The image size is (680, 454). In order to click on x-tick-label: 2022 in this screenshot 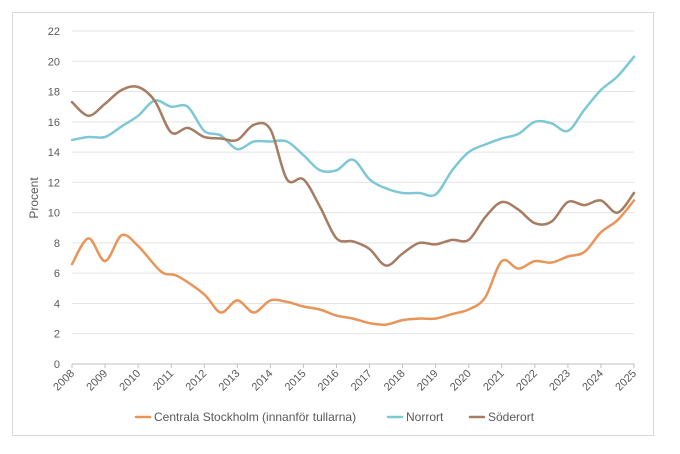, I will do `click(527, 381)`.